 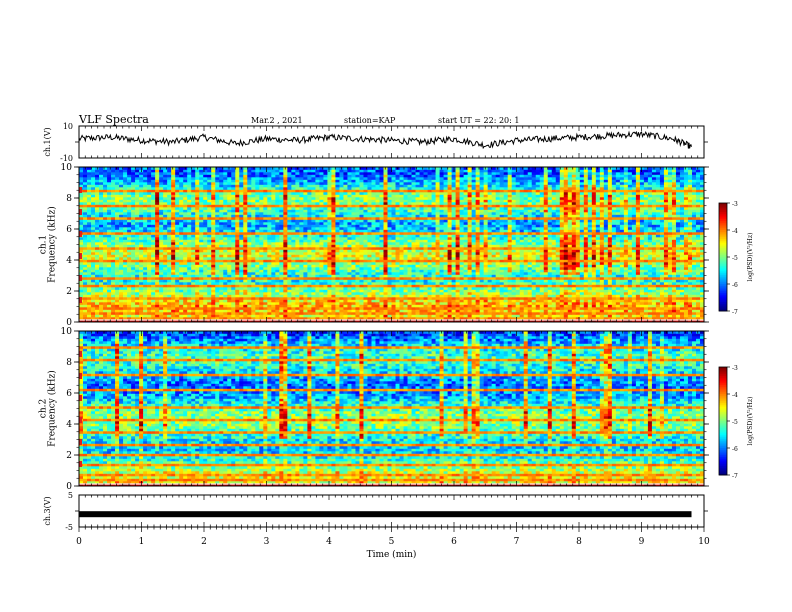 I want to click on spec2-colorbar-tick: -4, so click(x=735, y=395).